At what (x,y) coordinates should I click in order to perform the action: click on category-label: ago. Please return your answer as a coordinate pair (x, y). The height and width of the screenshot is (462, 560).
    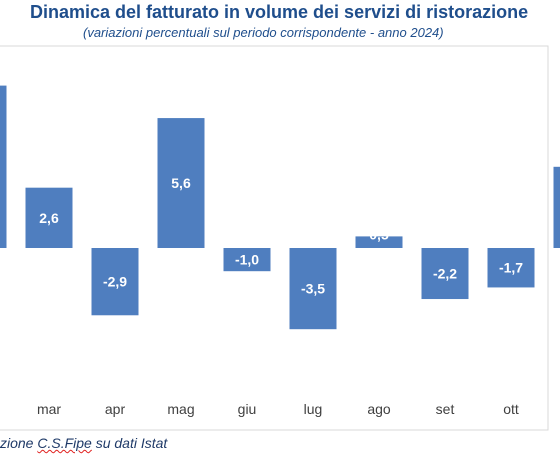
    Looking at the image, I should click on (379, 409).